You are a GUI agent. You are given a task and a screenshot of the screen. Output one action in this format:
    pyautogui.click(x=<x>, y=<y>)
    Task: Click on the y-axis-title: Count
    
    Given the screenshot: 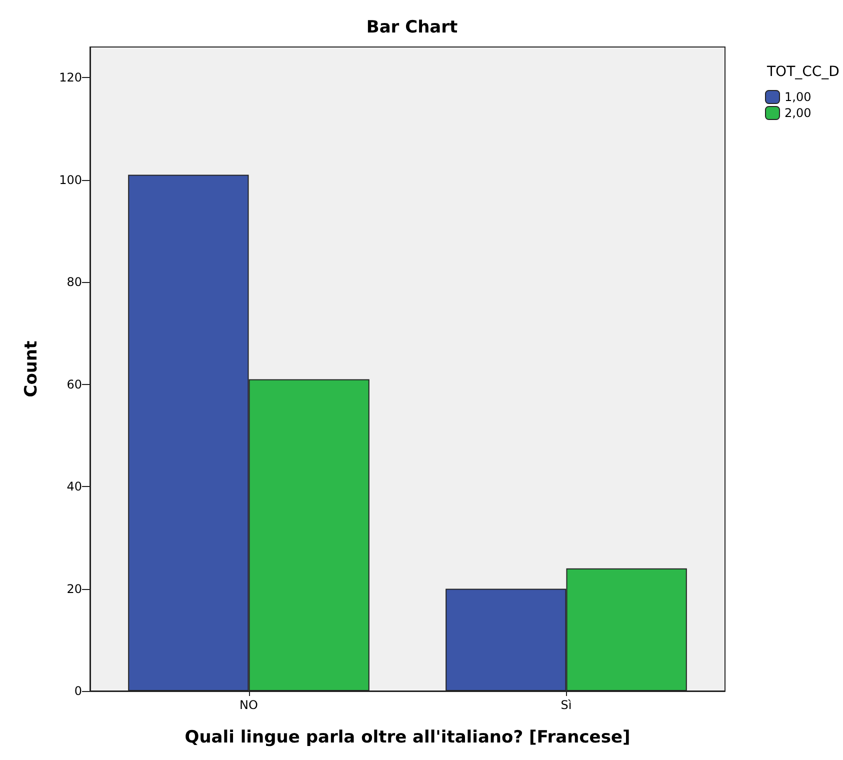 What is the action you would take?
    pyautogui.click(x=32, y=369)
    